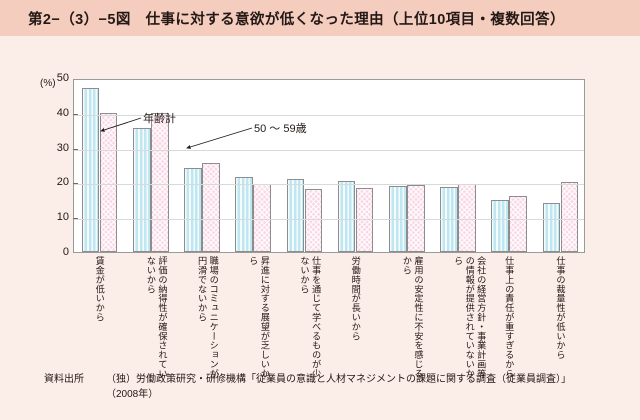  I want to click on x-axis-category-label: 仕事を通じて学べるものが少ないから, so click(309, 317).